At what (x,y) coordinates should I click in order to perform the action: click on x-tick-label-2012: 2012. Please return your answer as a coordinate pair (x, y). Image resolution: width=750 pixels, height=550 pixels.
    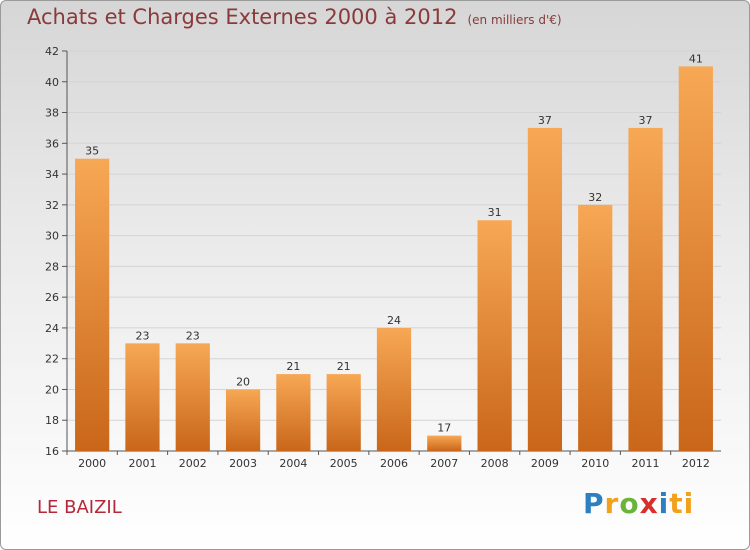
    Looking at the image, I should click on (696, 463).